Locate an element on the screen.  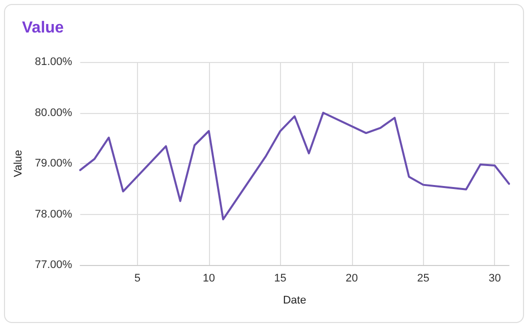
x-tick-label: 5 is located at coordinates (137, 278).